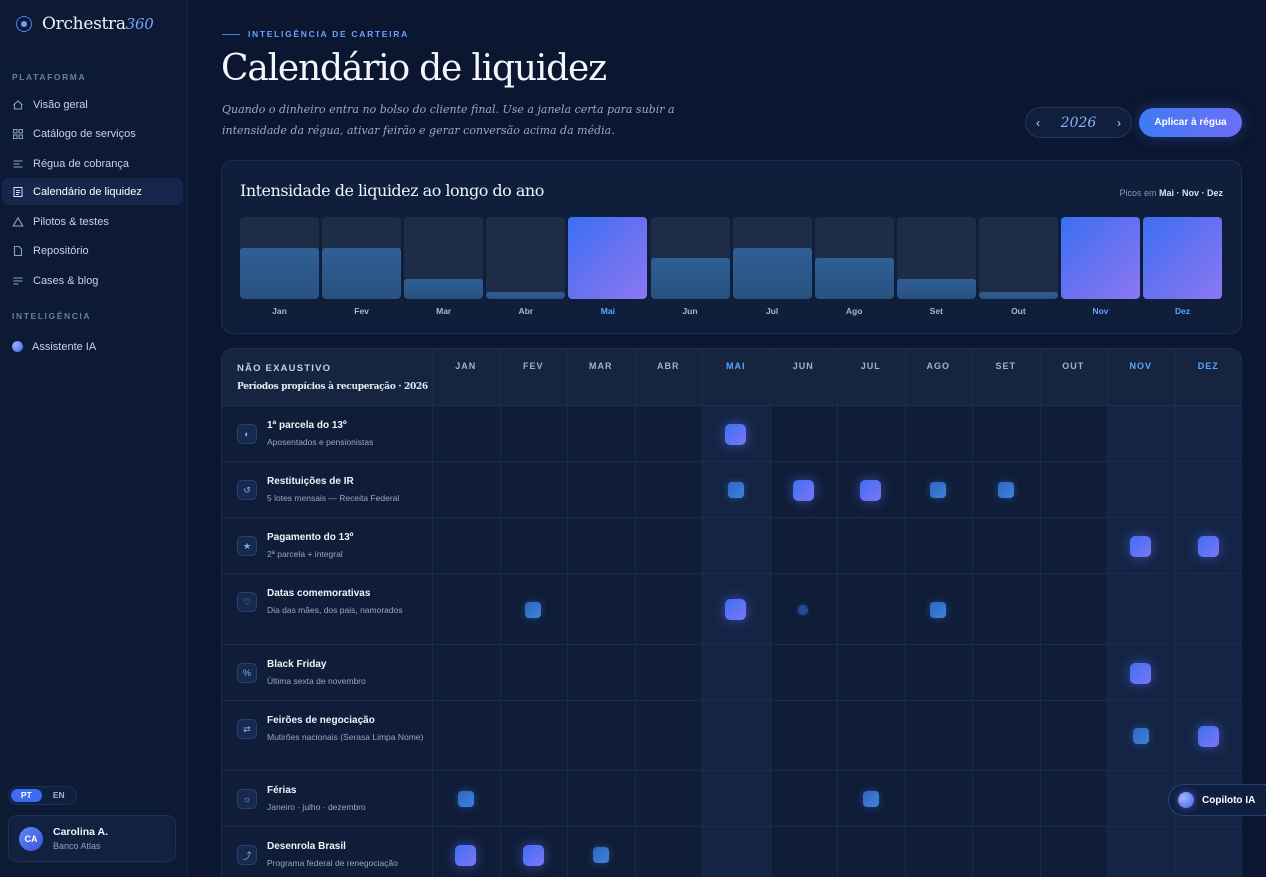 This screenshot has width=1266, height=877. I want to click on sidebar-item-catalogo: Catálogo de serviços, so click(92, 133).